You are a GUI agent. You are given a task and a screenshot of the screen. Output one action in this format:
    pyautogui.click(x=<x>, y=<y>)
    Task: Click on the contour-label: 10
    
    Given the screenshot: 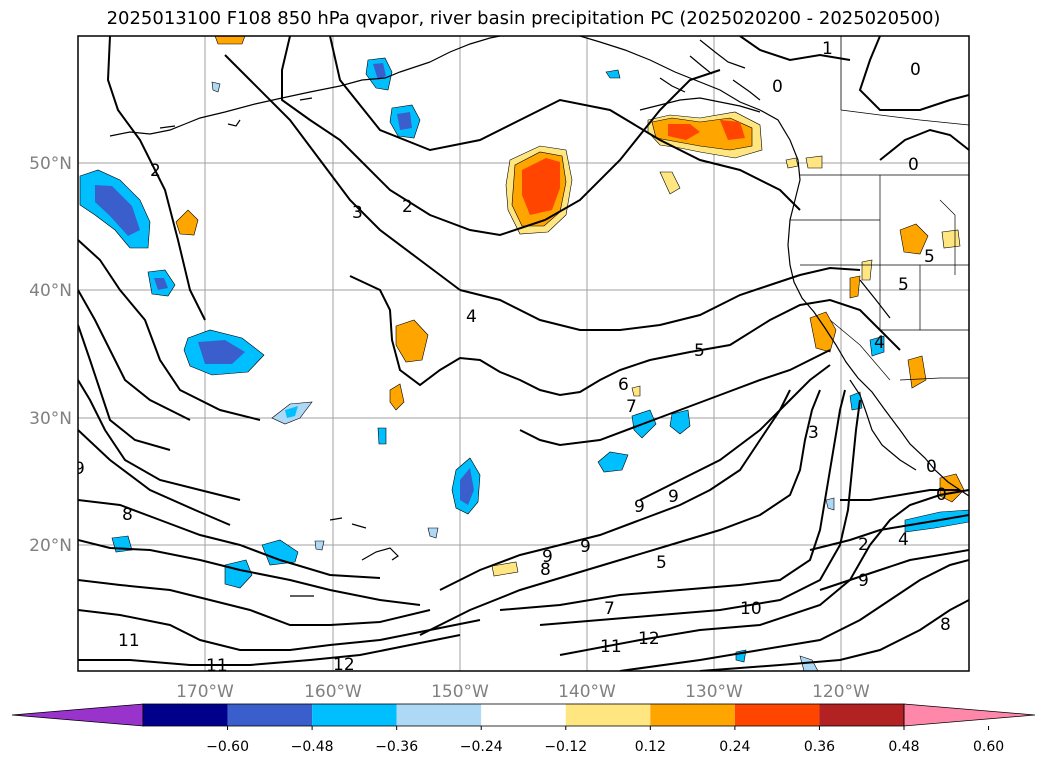 What is the action you would take?
    pyautogui.click(x=751, y=609)
    